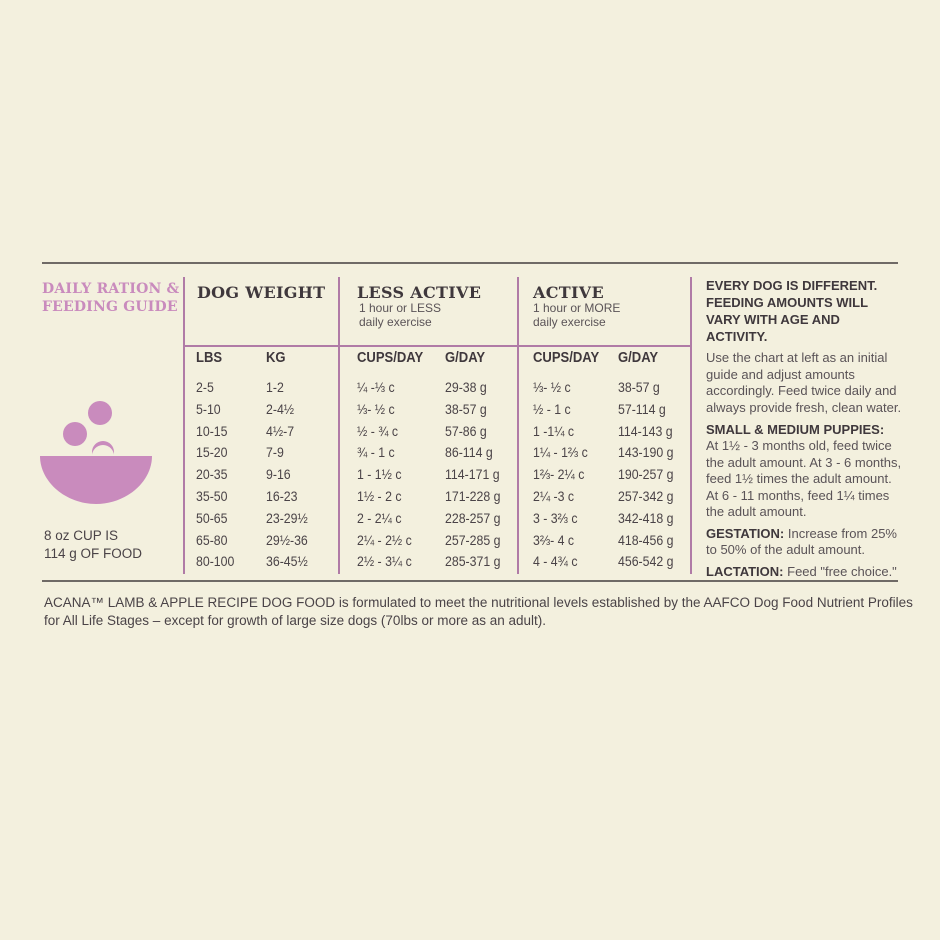 The image size is (940, 940). What do you see at coordinates (276, 358) in the screenshot?
I see `kg-header: KG` at bounding box center [276, 358].